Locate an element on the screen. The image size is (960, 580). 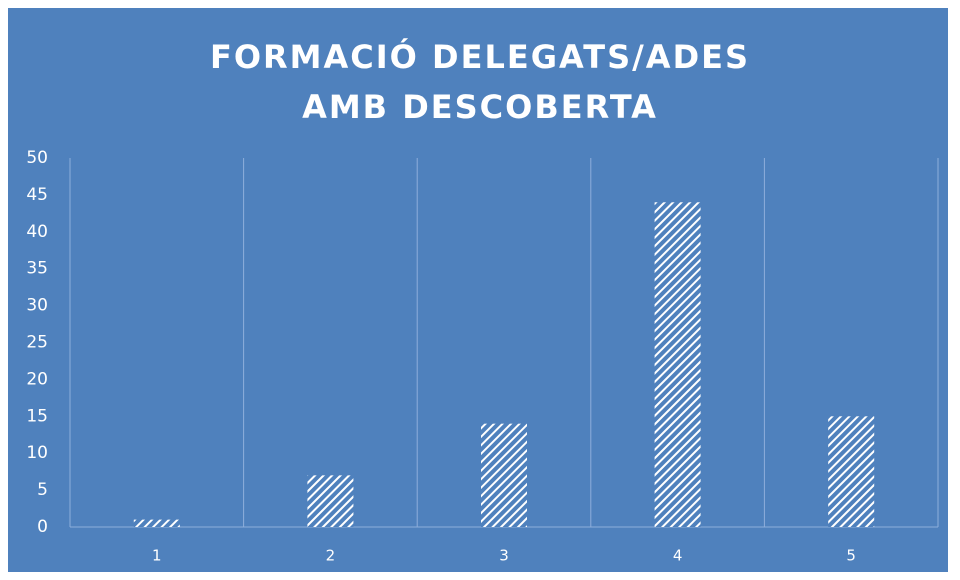
y-tick-label: 0 is located at coordinates (42, 527).